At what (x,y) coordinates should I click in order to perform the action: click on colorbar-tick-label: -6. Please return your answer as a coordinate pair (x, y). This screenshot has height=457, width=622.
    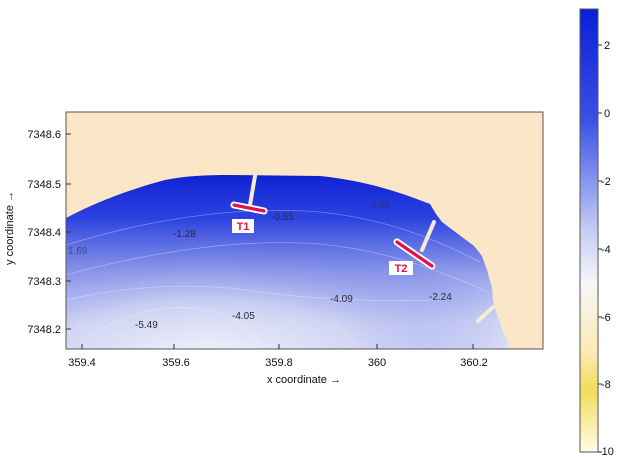
    Looking at the image, I should click on (606, 318).